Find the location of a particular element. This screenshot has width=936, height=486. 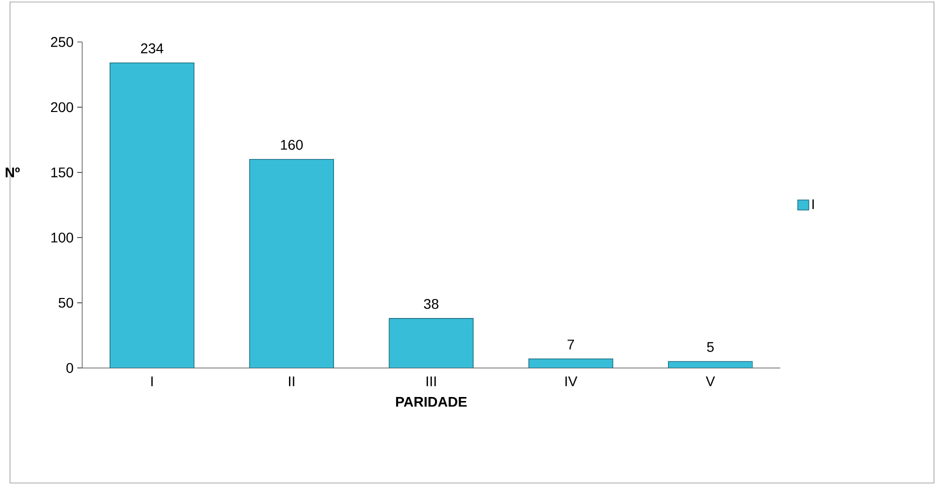

y-tick-label: 0 is located at coordinates (70, 368).